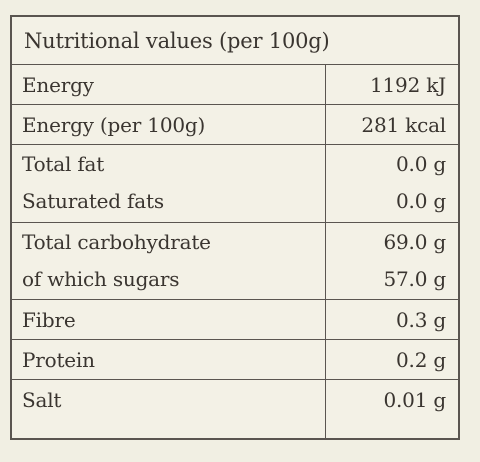 This screenshot has height=462, width=480. Describe the element at coordinates (114, 125) in the screenshot. I see `nutrient-name: Energy (per 100g)` at that location.